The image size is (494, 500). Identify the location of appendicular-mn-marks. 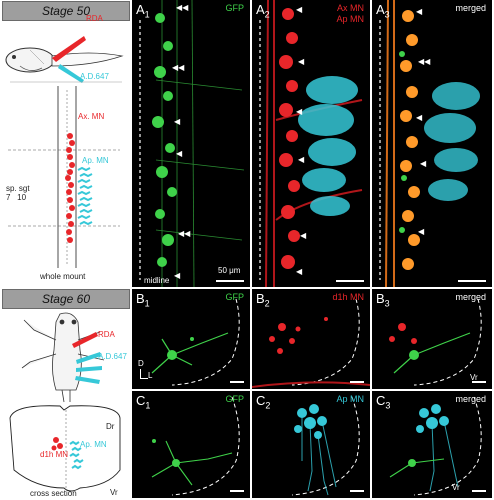
(85, 196).